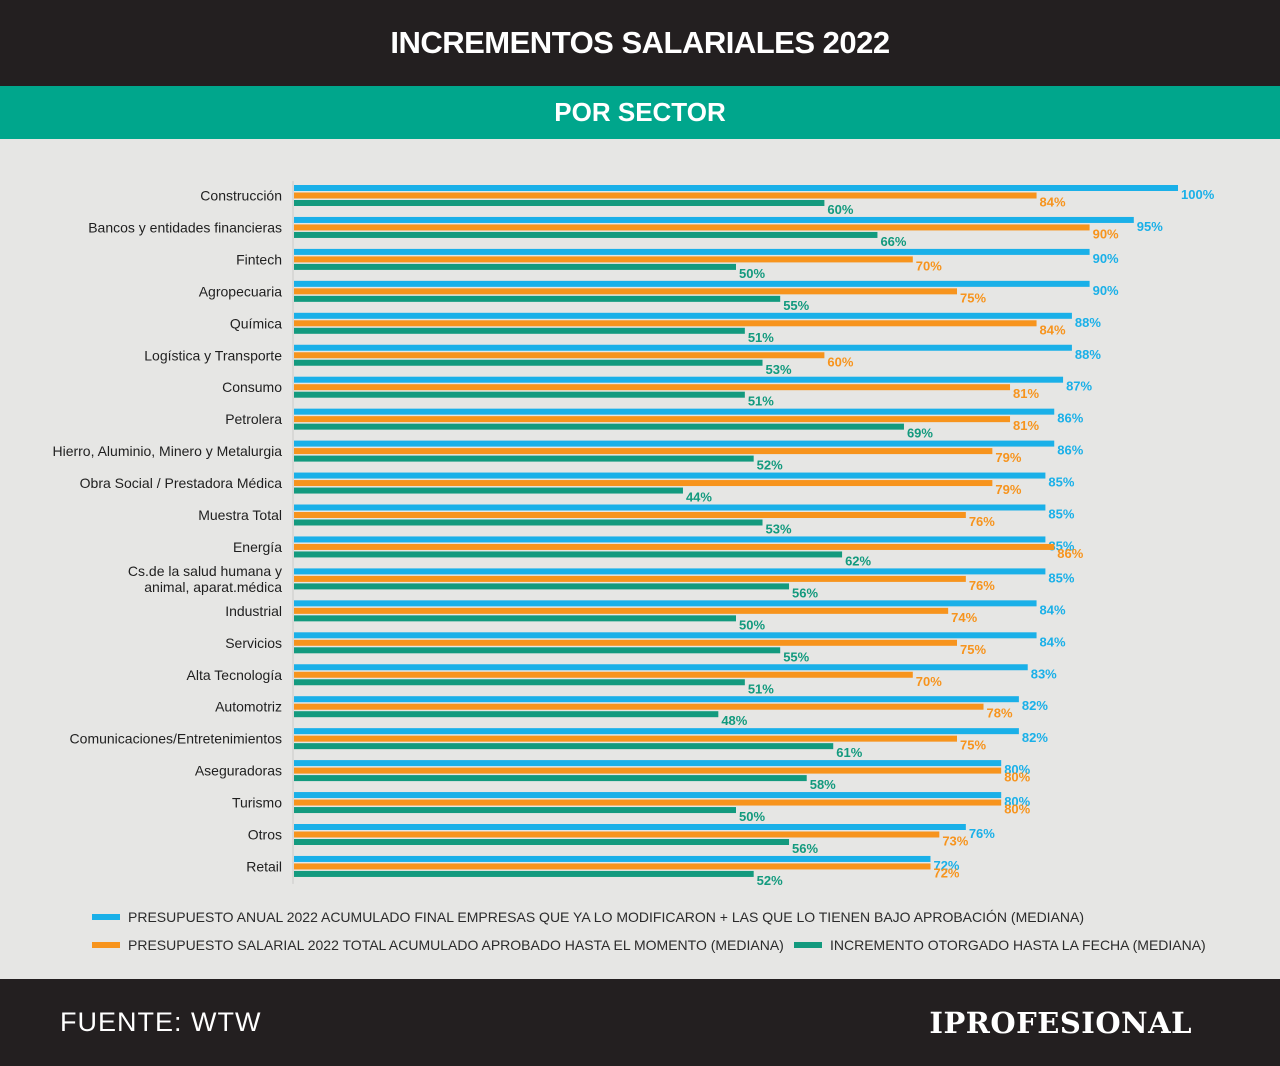  I want to click on category-label: Industrial, so click(253, 611).